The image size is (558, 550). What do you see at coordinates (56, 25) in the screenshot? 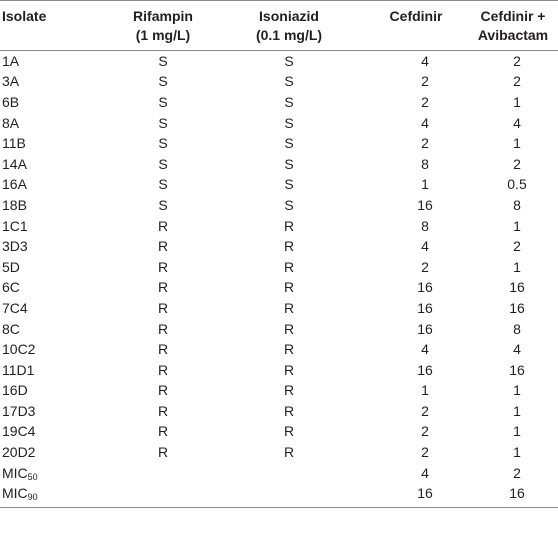
I see `header-isolate: Isolate` at bounding box center [56, 25].